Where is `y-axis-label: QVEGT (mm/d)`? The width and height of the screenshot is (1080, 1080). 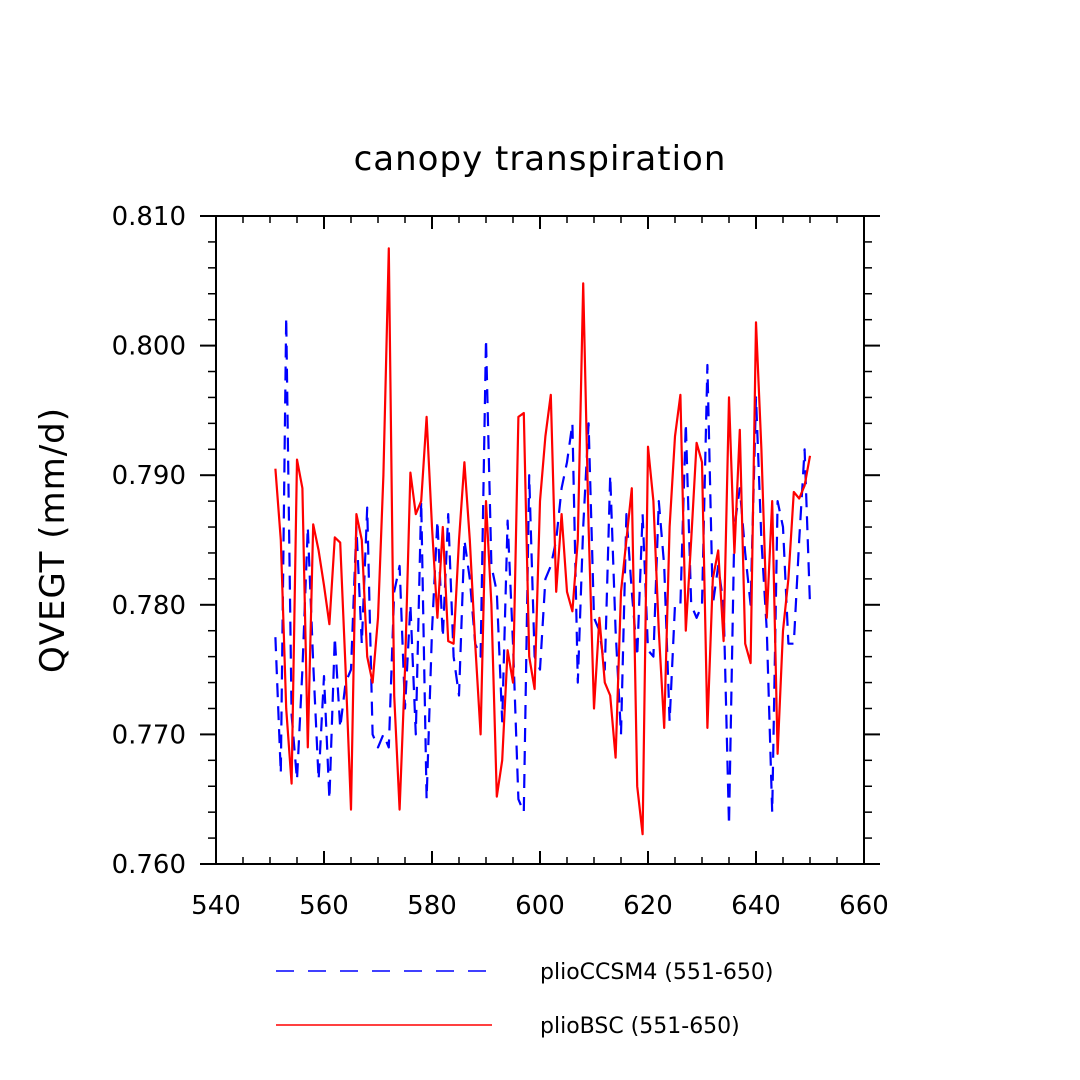
y-axis-label: QVEGT (mm/d) is located at coordinates (53, 540).